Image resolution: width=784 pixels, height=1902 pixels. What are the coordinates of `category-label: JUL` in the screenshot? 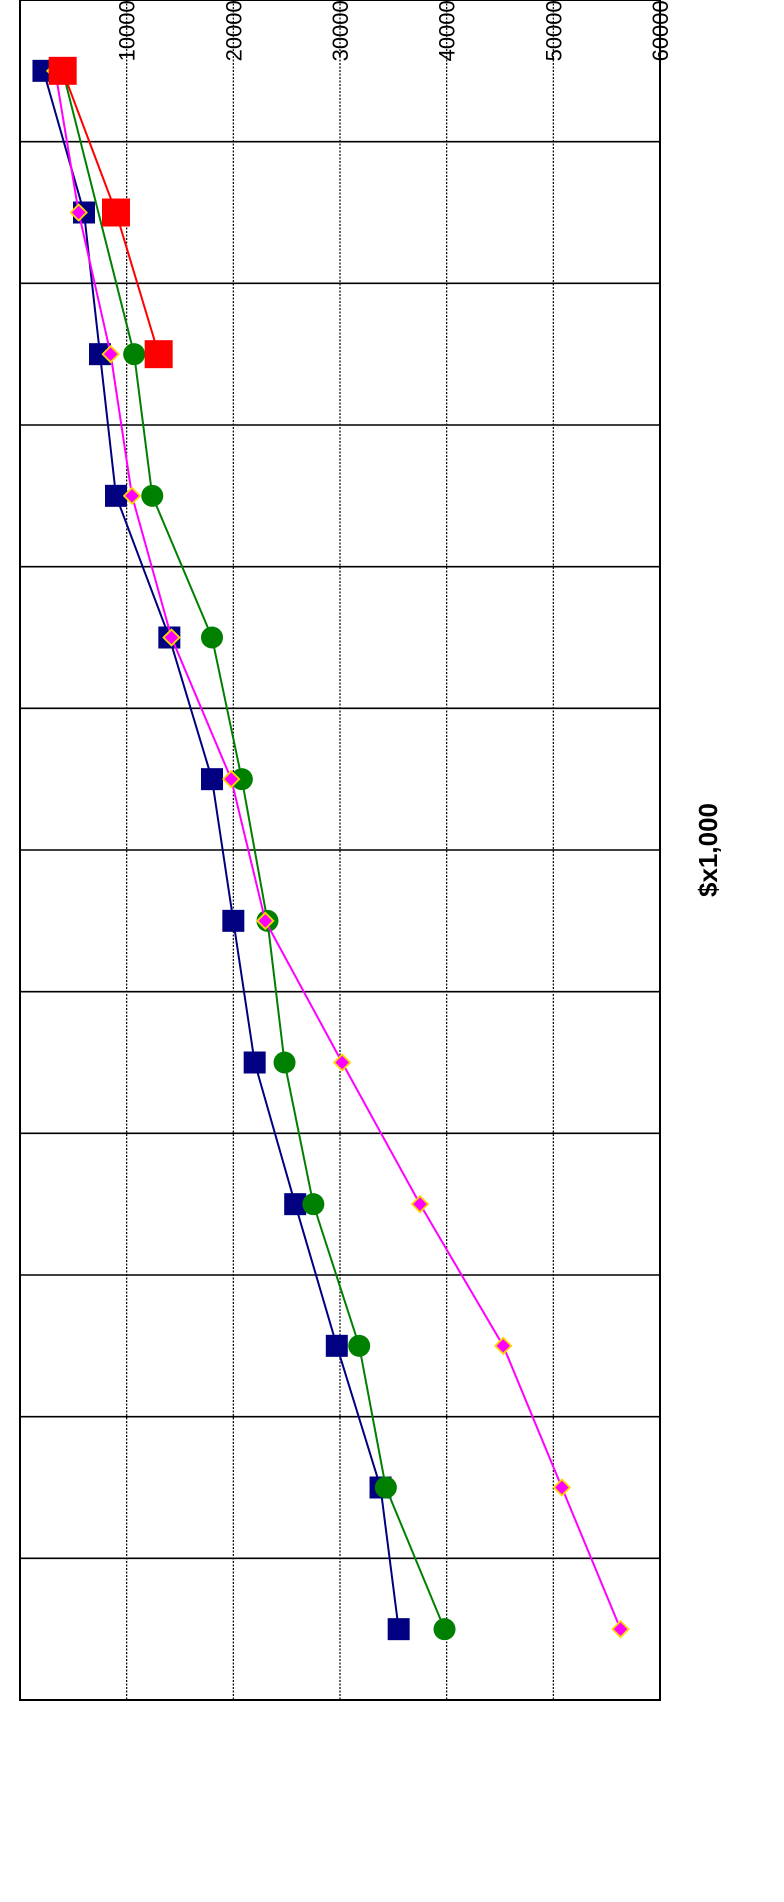 It's located at (2, 1487).